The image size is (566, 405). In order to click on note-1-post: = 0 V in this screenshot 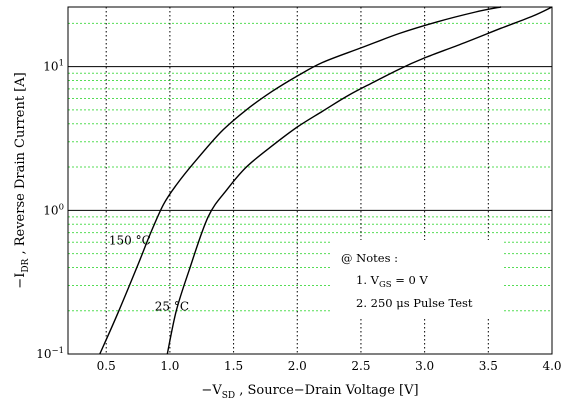, I will do `click(410, 280)`.